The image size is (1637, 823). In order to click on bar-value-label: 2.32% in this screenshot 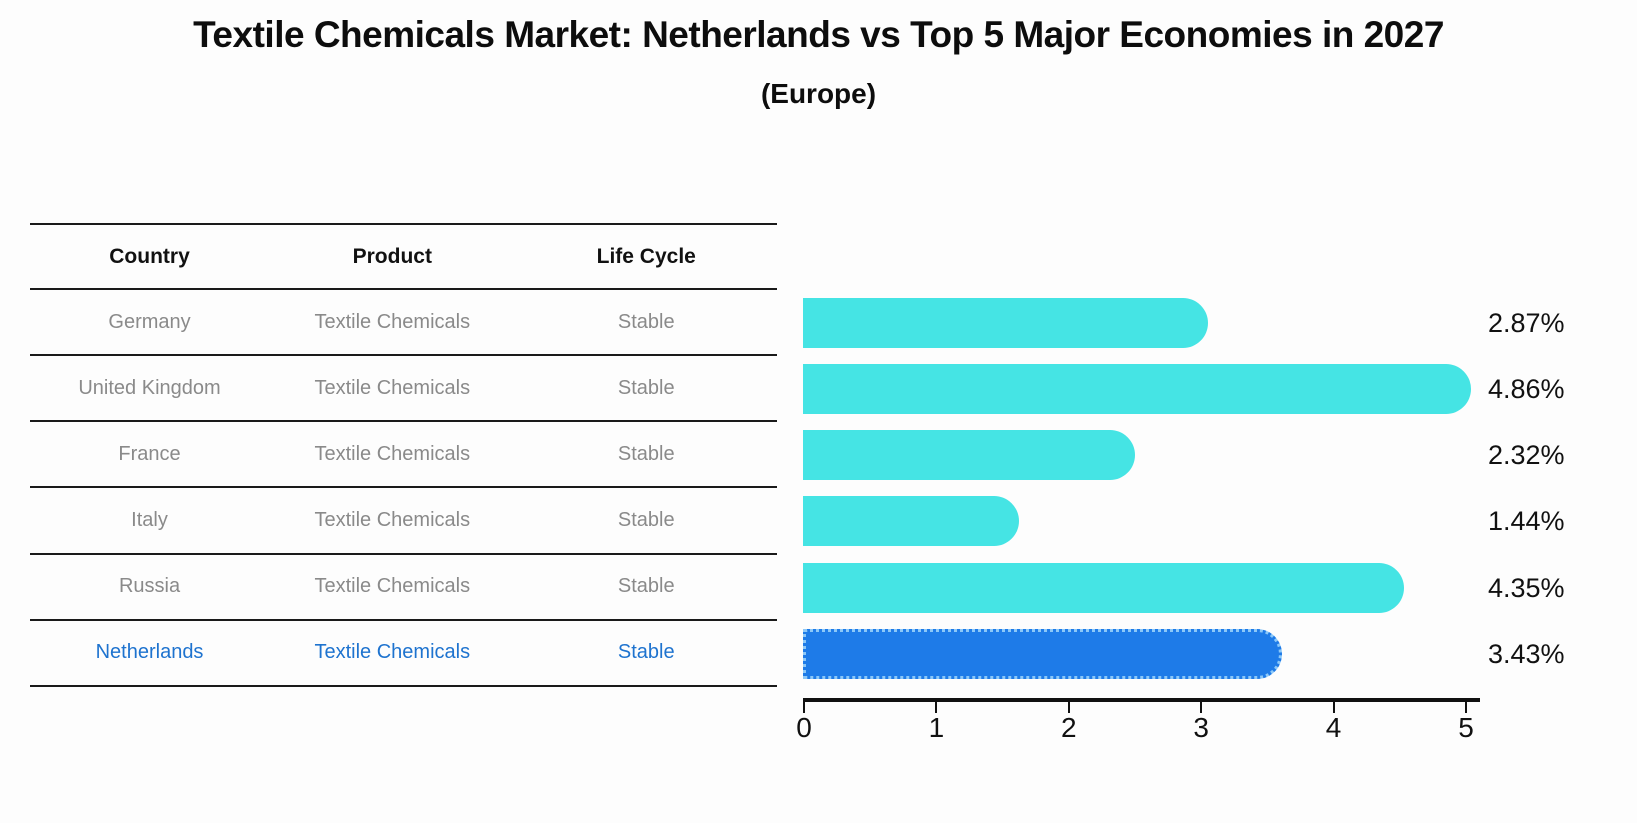, I will do `click(1526, 455)`.